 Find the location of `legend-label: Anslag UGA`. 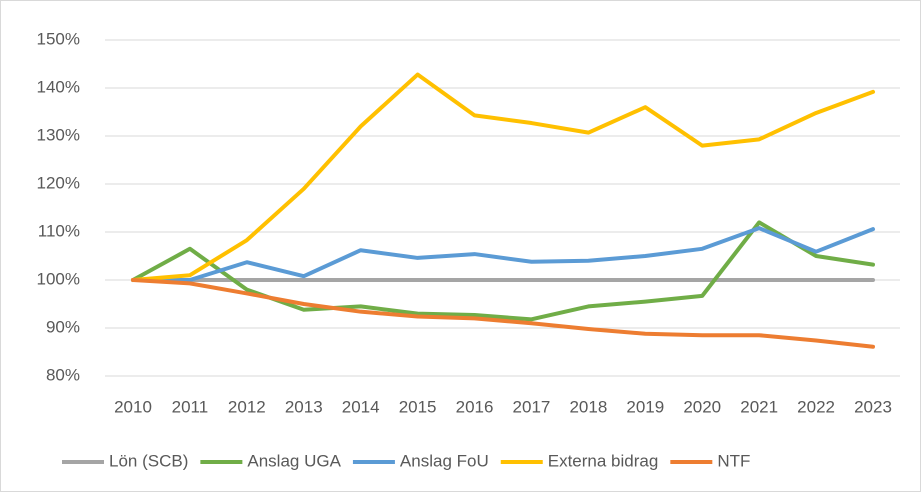

legend-label: Anslag UGA is located at coordinates (294, 460).